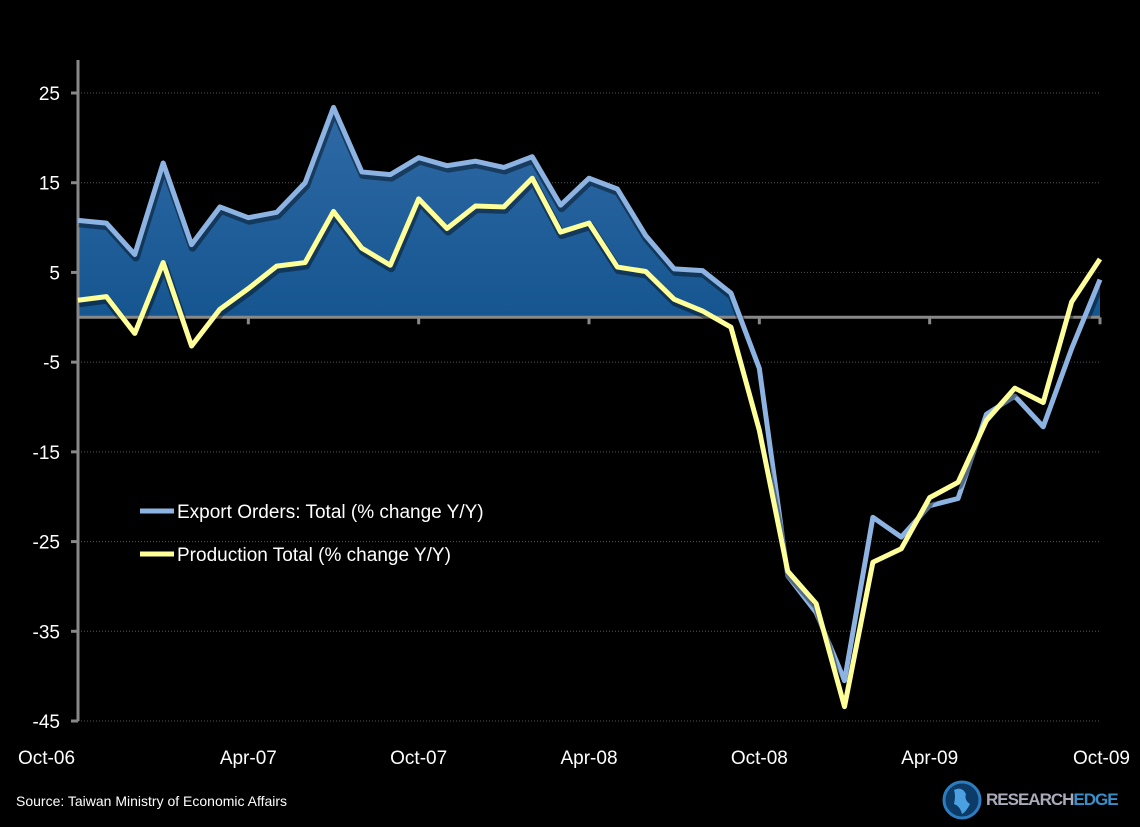  Describe the element at coordinates (51, 363) in the screenshot. I see `y-tick-label: -5` at that location.